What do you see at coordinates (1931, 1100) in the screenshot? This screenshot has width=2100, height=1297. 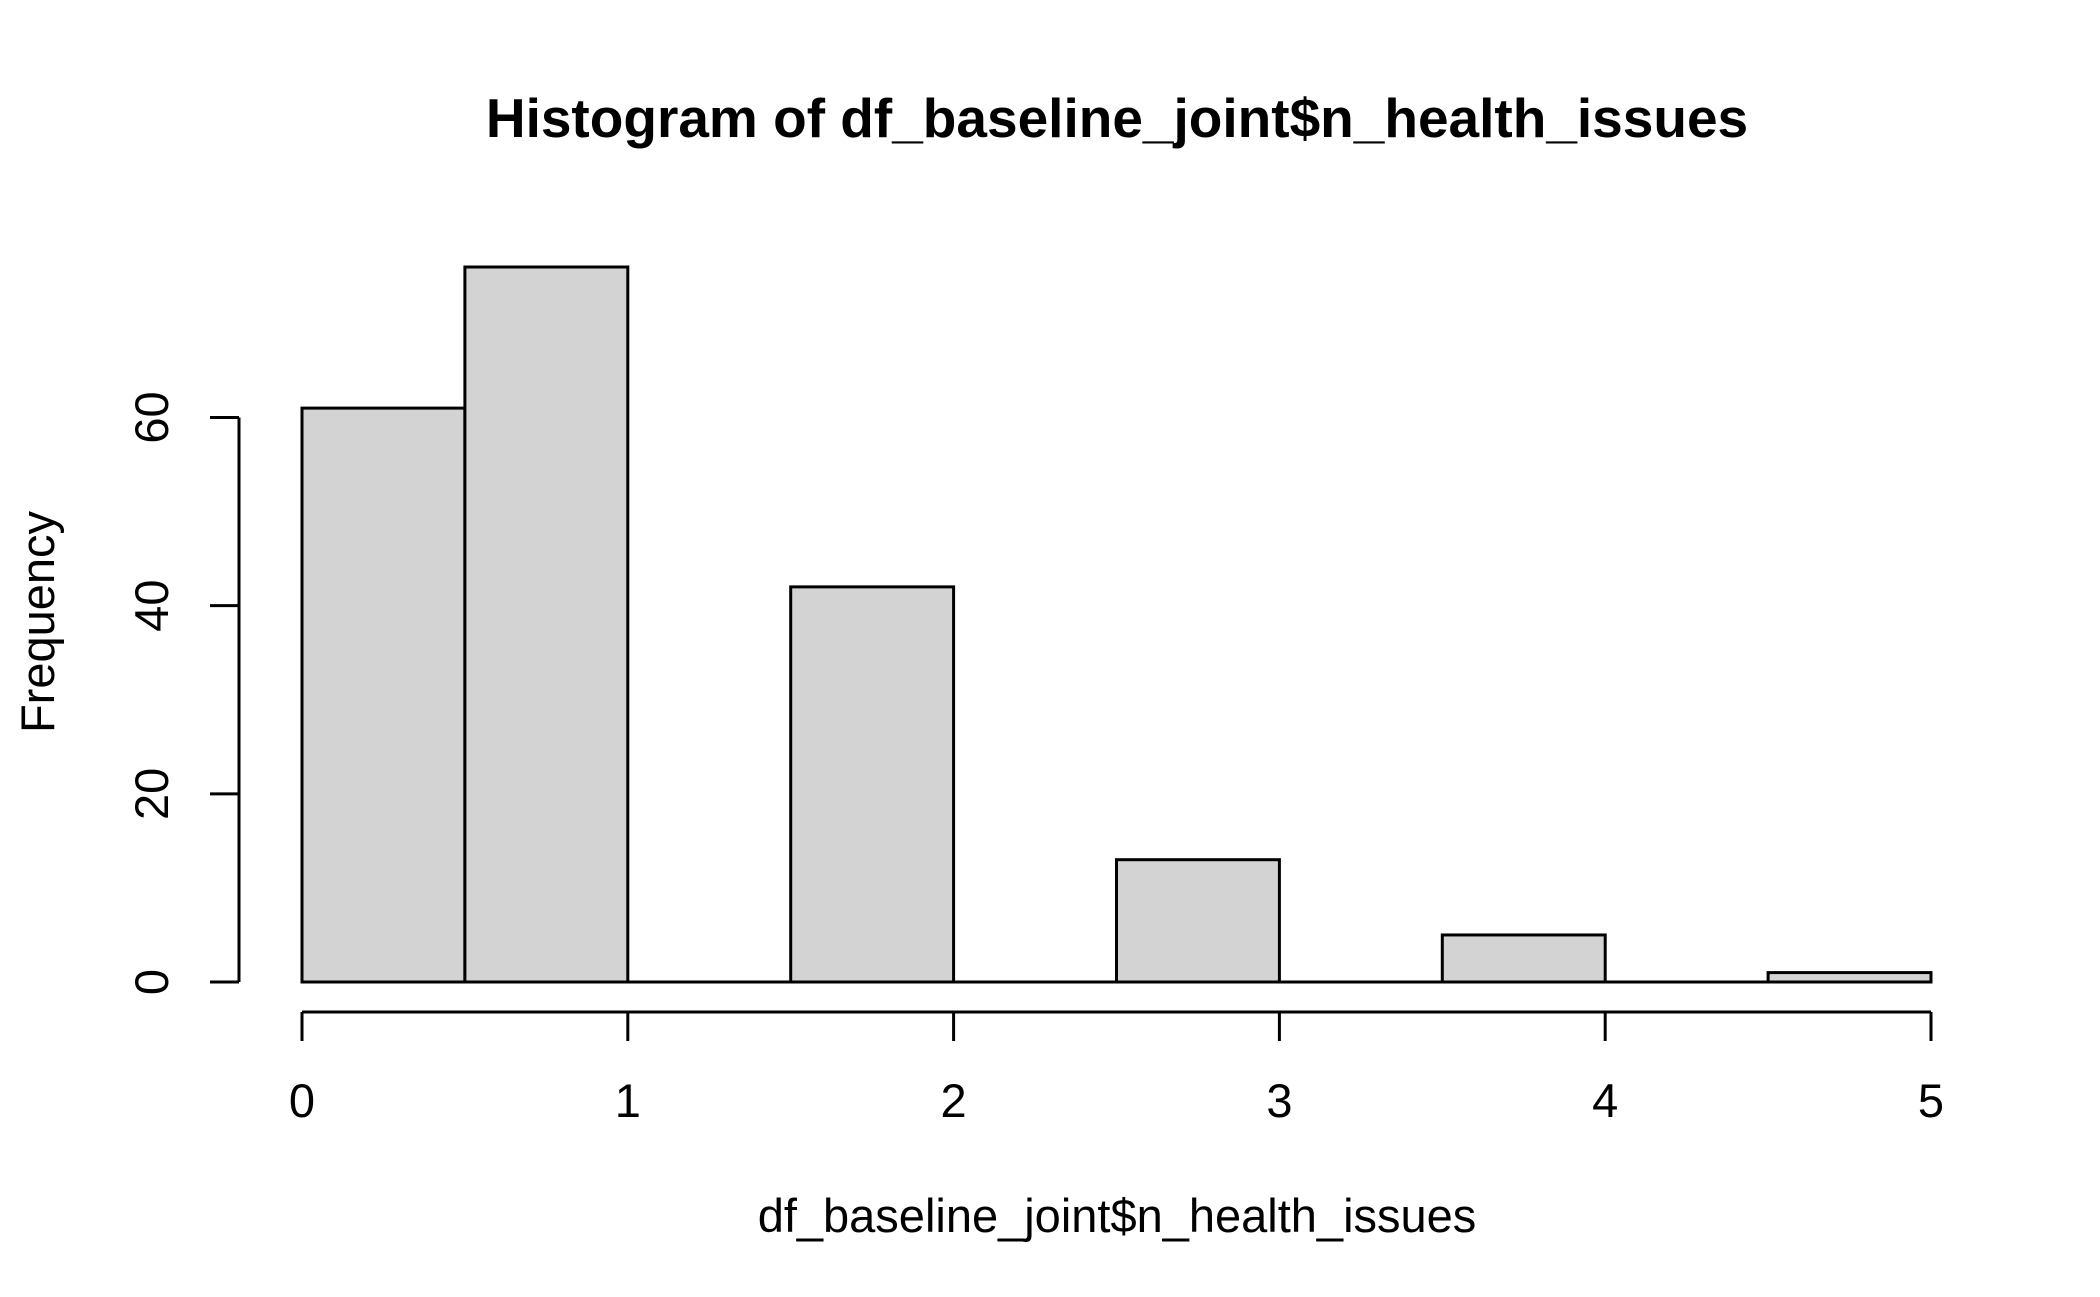 I see `x-tick-label-5: 5` at bounding box center [1931, 1100].